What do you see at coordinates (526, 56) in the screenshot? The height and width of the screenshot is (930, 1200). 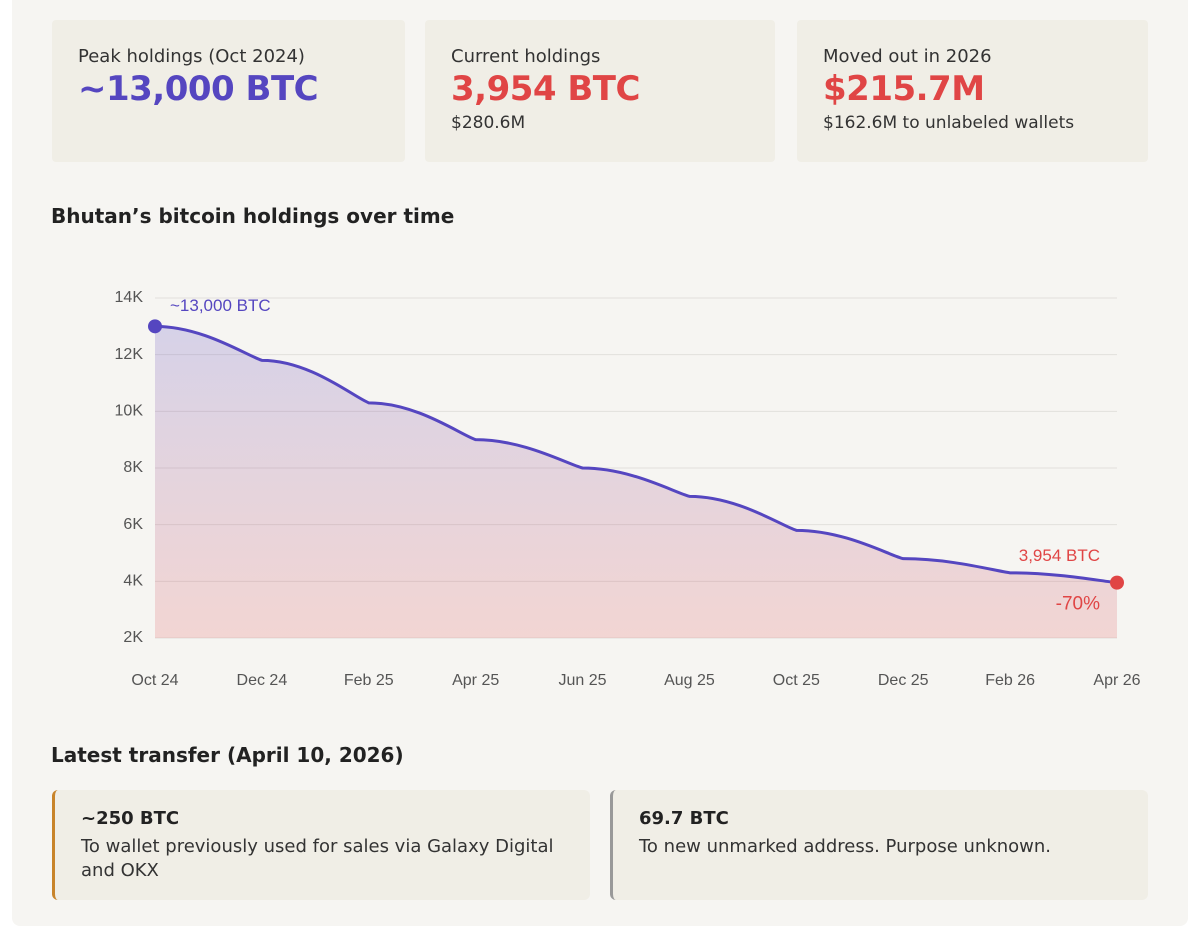 I see `stat-label: Current holdings` at bounding box center [526, 56].